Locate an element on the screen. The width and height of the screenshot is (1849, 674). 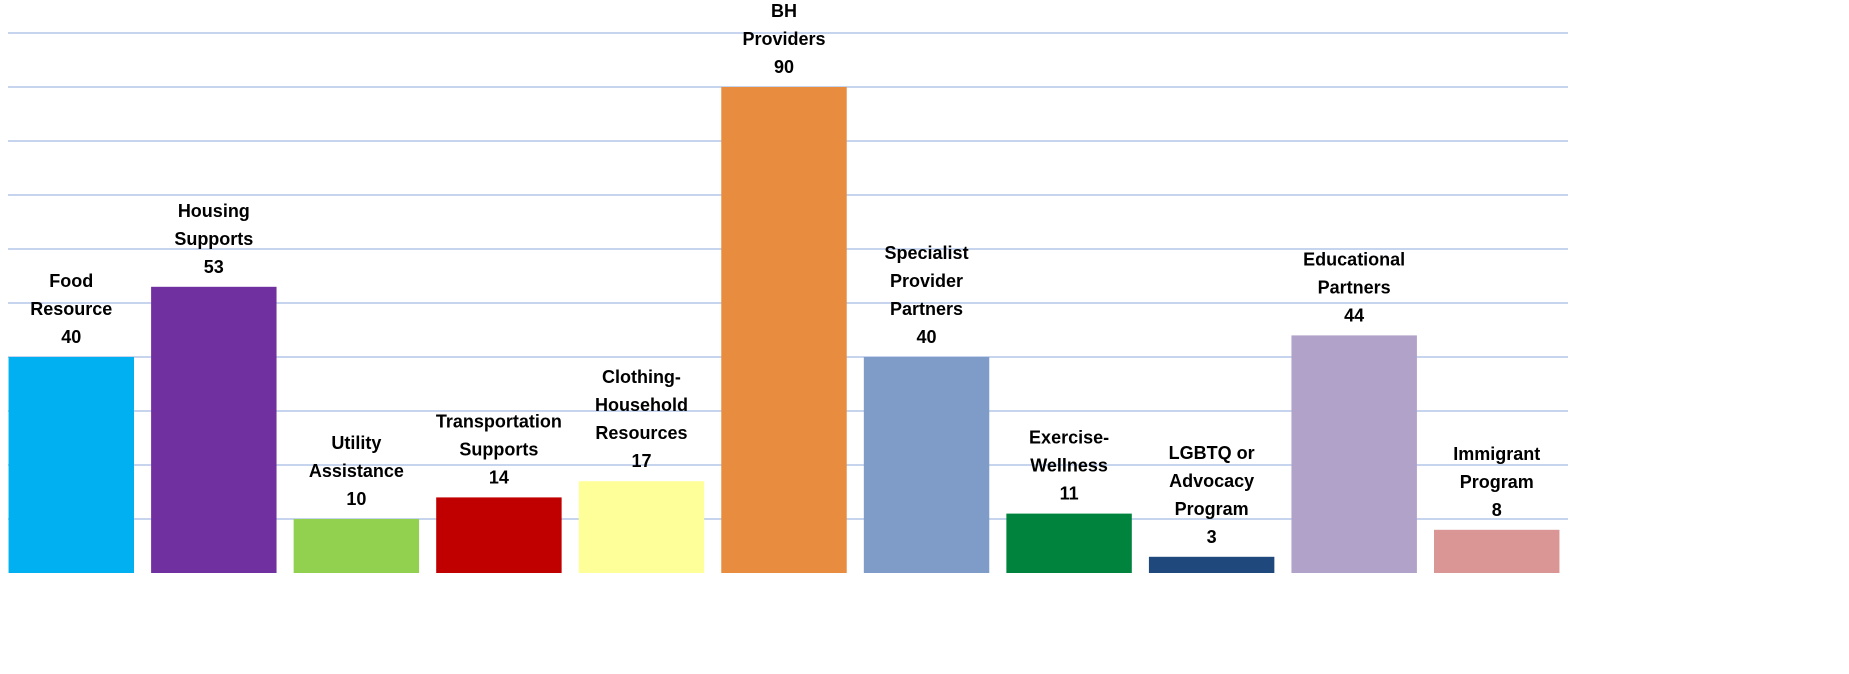
value-label: 53 is located at coordinates (214, 267).